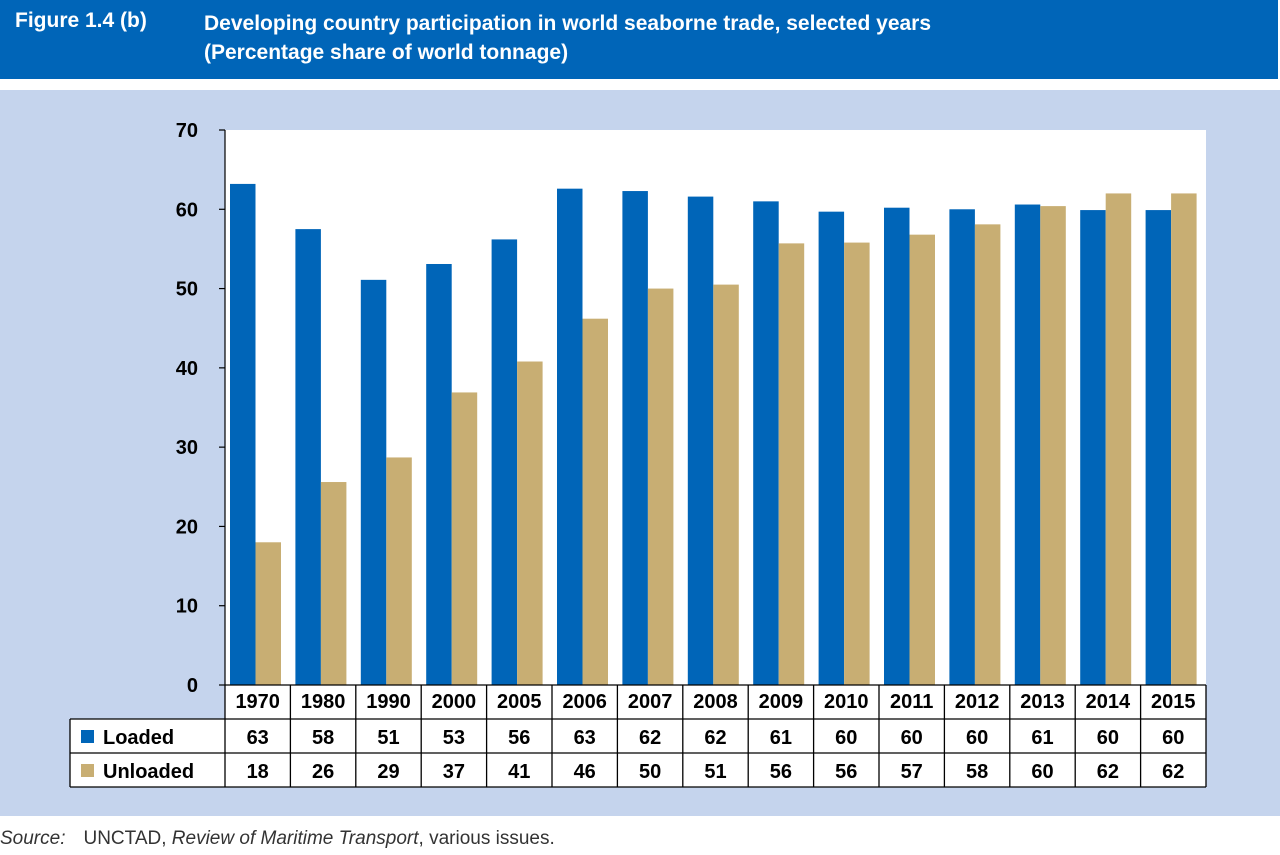 This screenshot has height=855, width=1280. I want to click on category-row-bg, so click(715, 702).